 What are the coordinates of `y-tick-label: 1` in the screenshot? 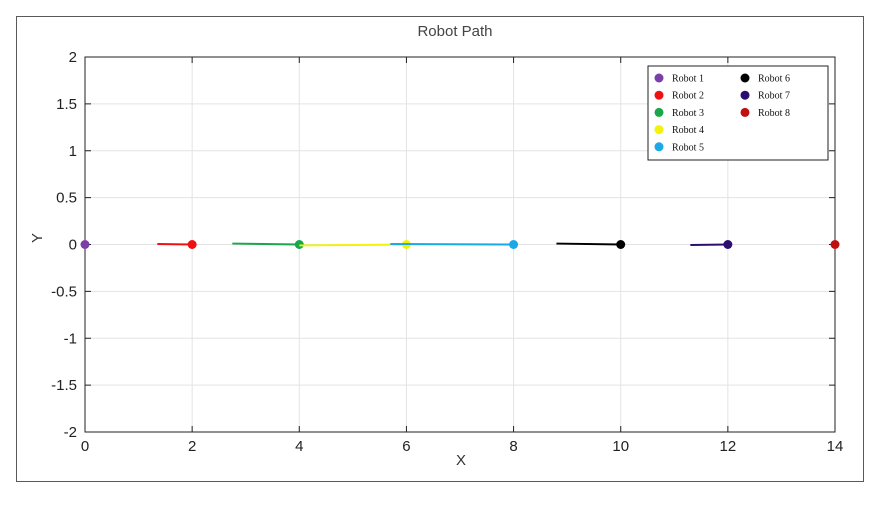 It's located at (73, 151).